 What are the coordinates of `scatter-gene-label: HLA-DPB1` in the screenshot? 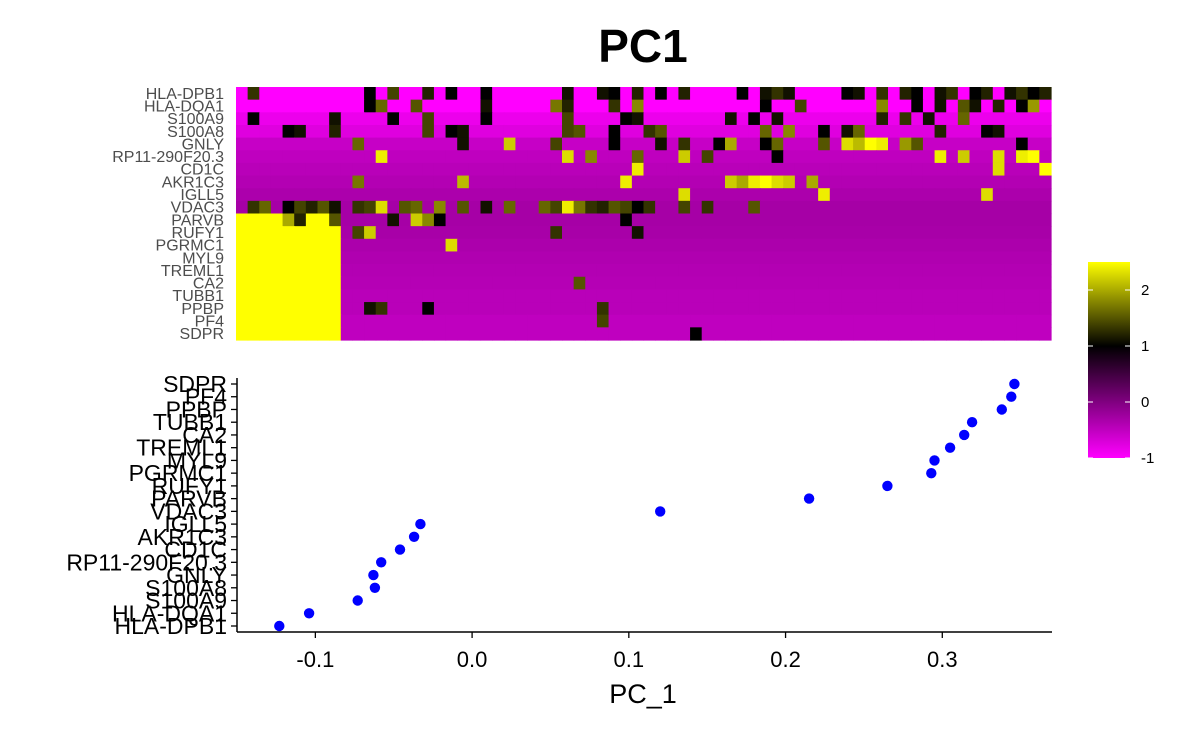 It's located at (171, 626).